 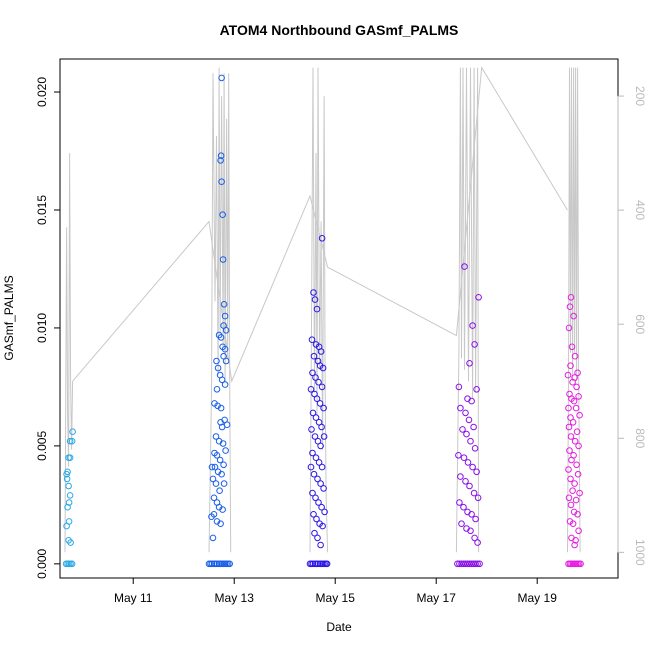 What do you see at coordinates (48, 328) in the screenshot?
I see `y-axis: 0.000 0.005 0.010 0.015 0.020` at bounding box center [48, 328].